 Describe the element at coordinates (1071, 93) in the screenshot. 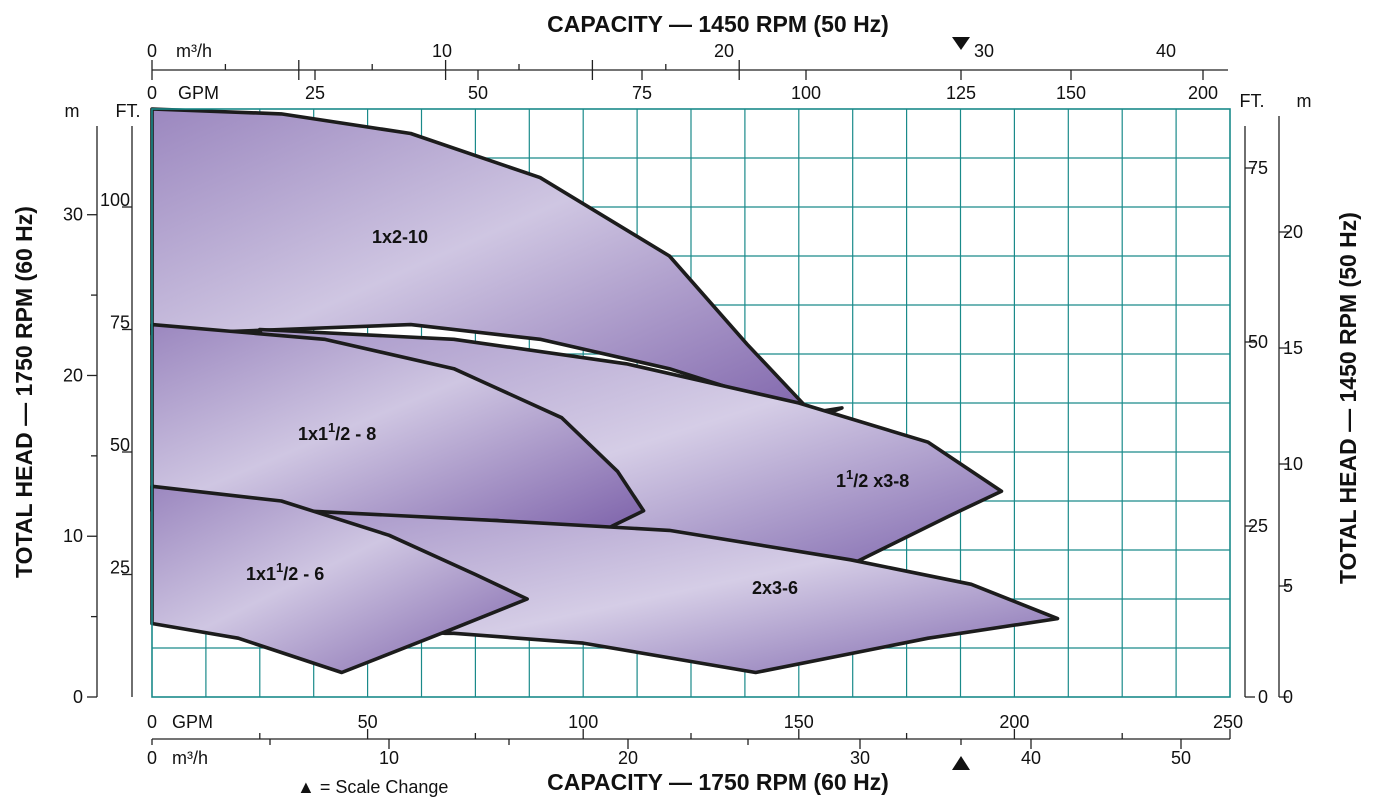

I see `top-gpm-tick-label: 150` at that location.